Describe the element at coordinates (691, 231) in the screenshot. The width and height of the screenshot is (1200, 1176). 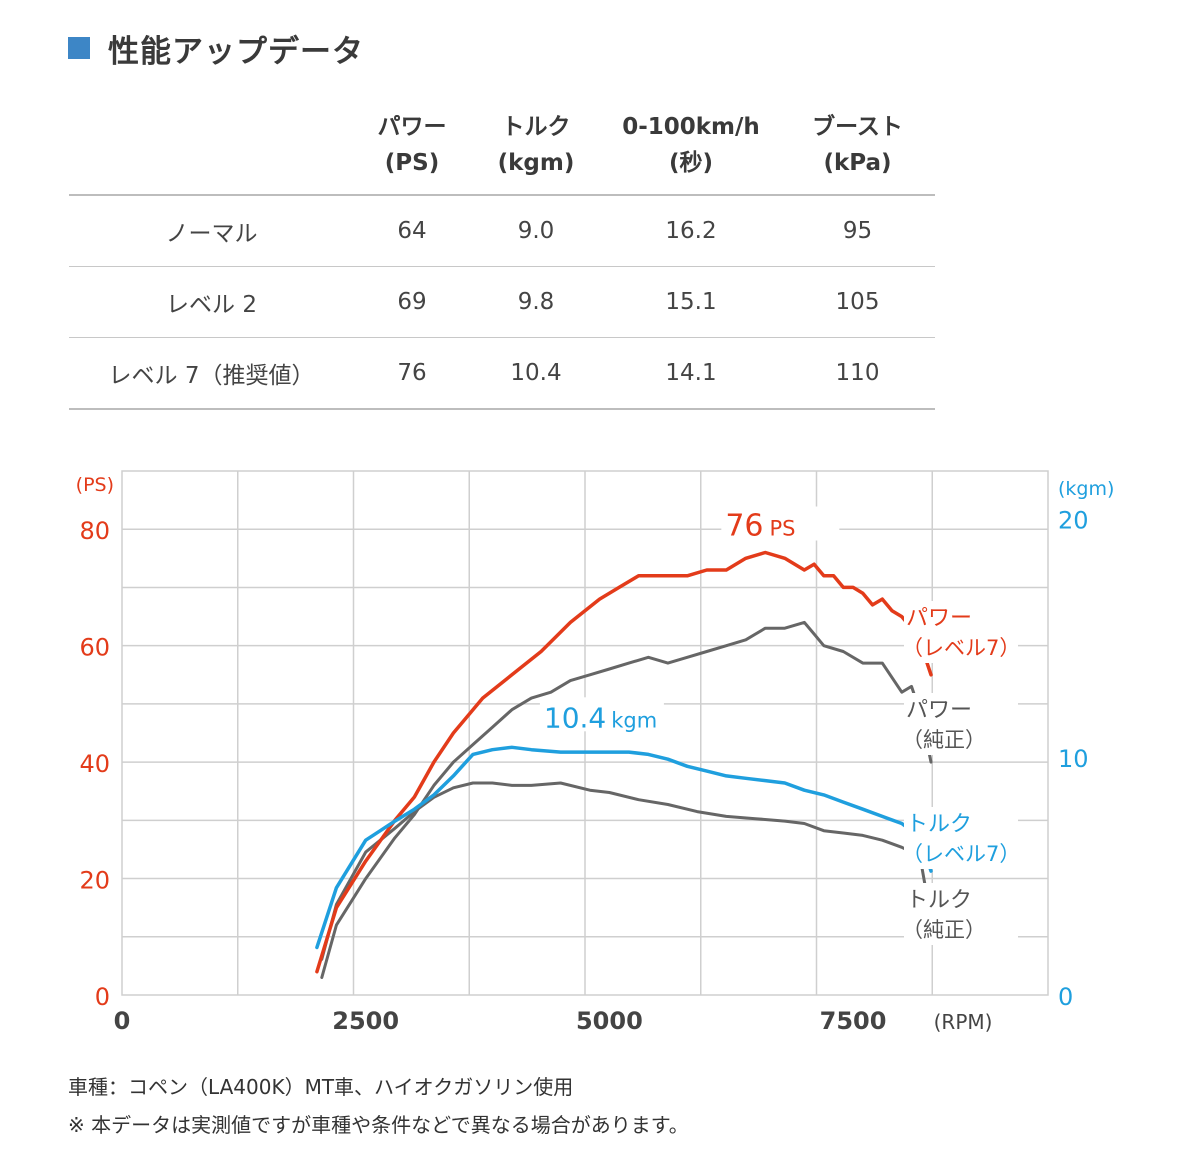
I see `table-cell: 16.2` at that location.